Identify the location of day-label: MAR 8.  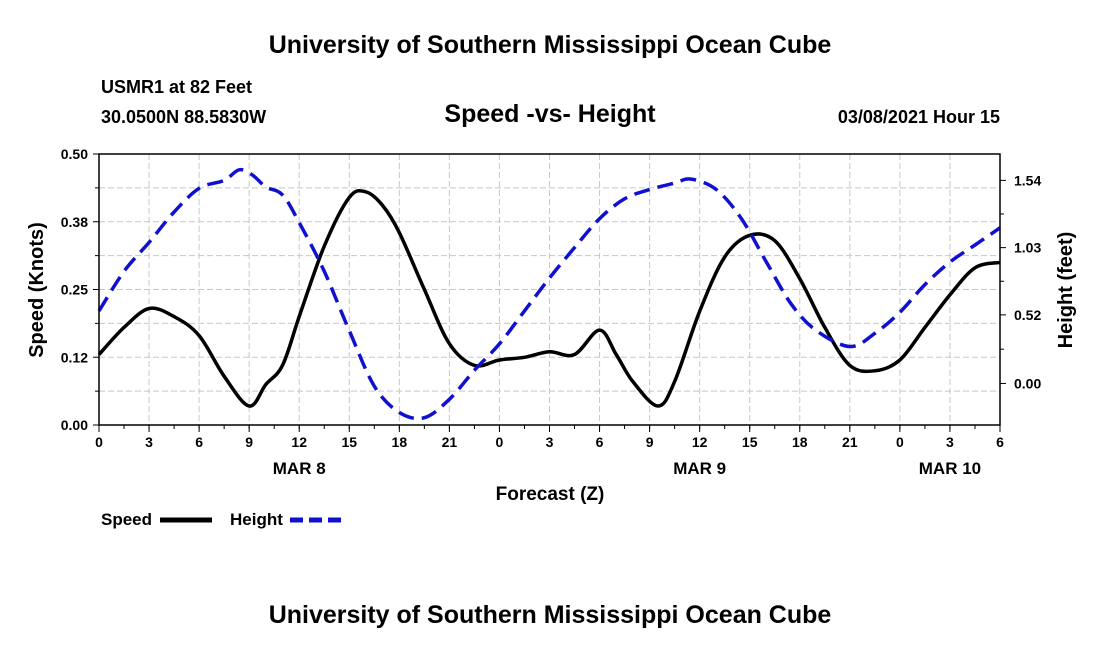
(299, 468).